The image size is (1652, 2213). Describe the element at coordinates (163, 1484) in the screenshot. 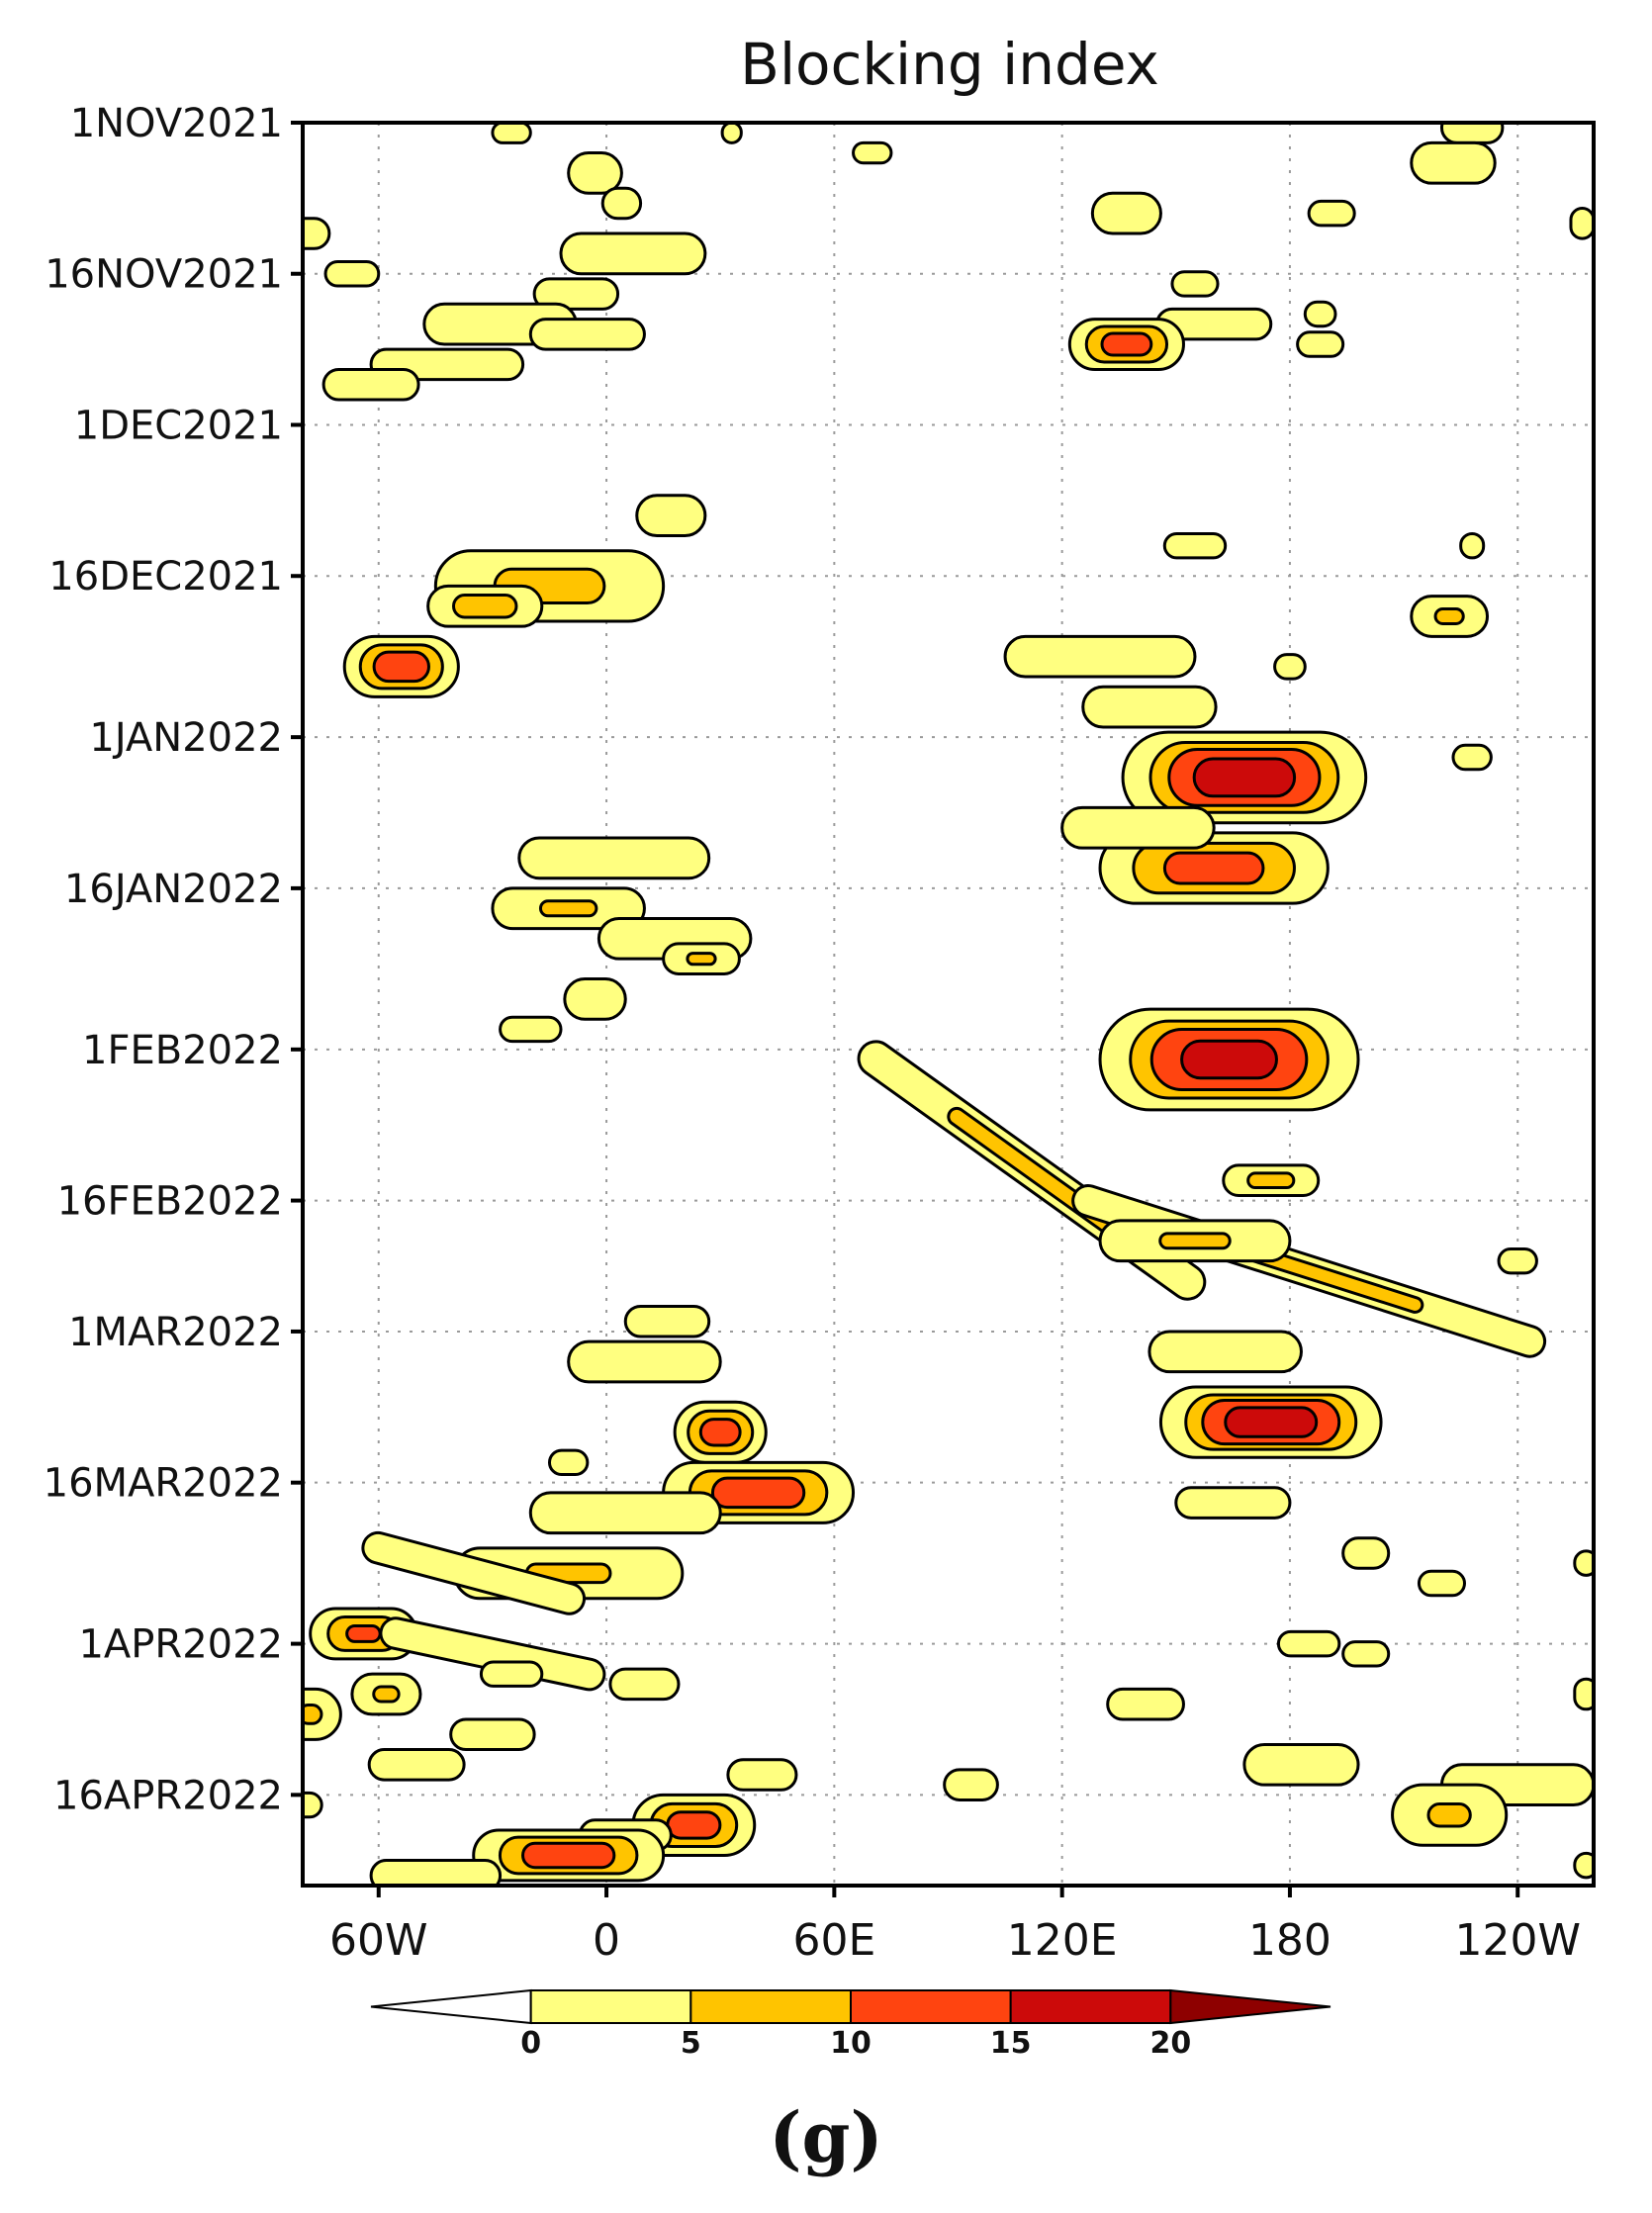

I see `y-tick-label: 16MAR2022` at that location.